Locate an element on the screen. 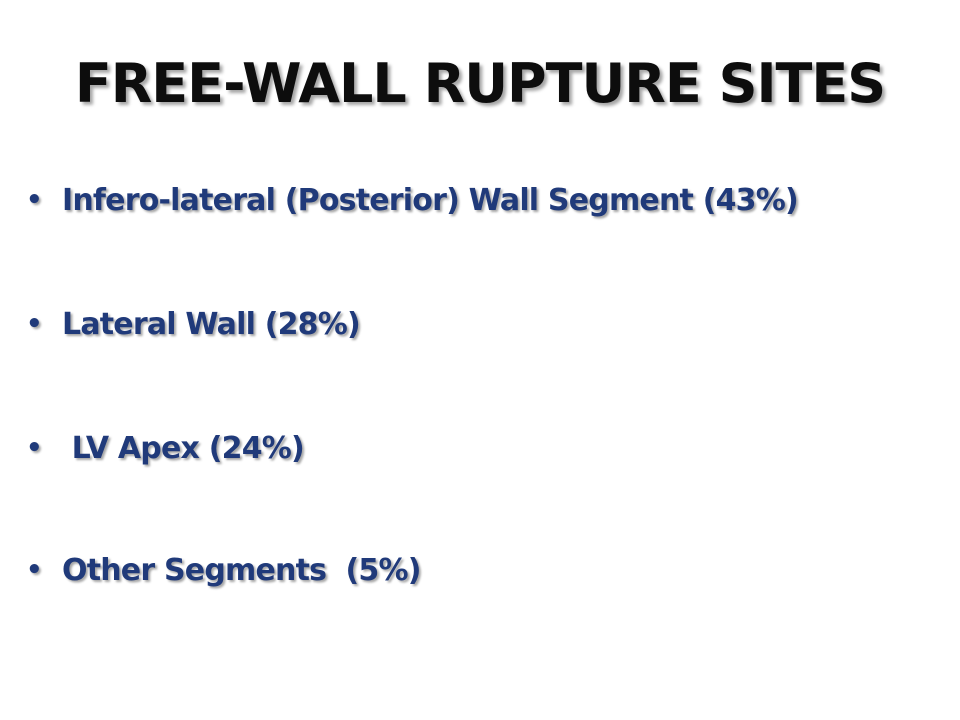  bullet-item-lv-apex: • LV Apex (24%) is located at coordinates (165, 448).